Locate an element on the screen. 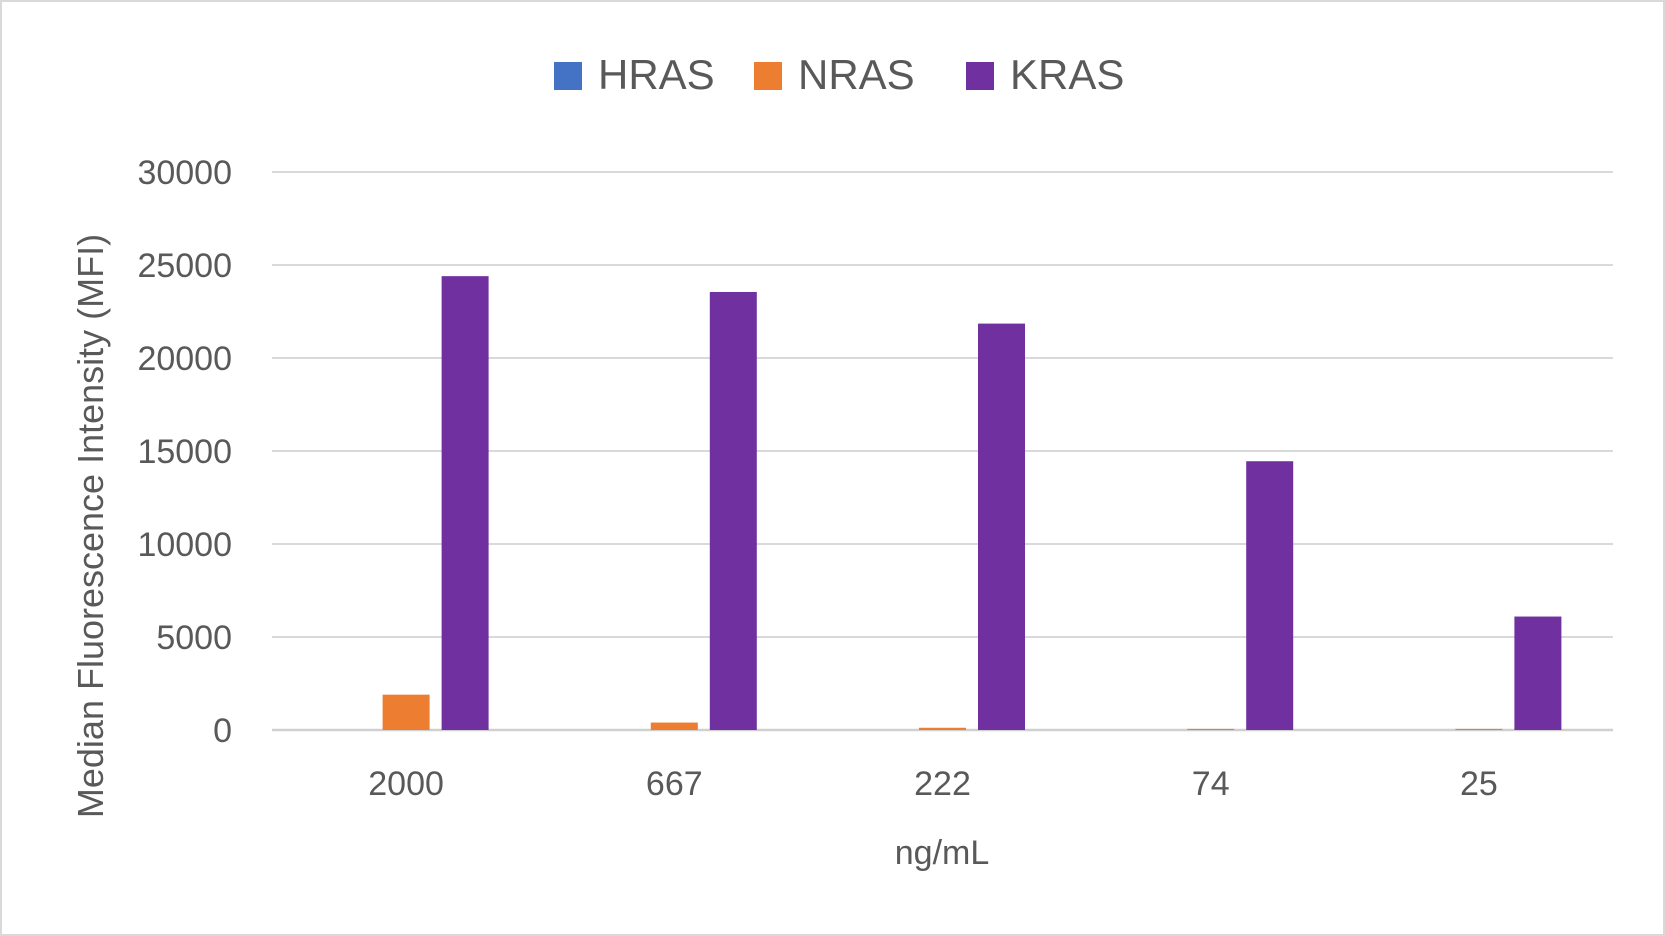 The image size is (1665, 936). x-tick-label: 667 is located at coordinates (674, 784).